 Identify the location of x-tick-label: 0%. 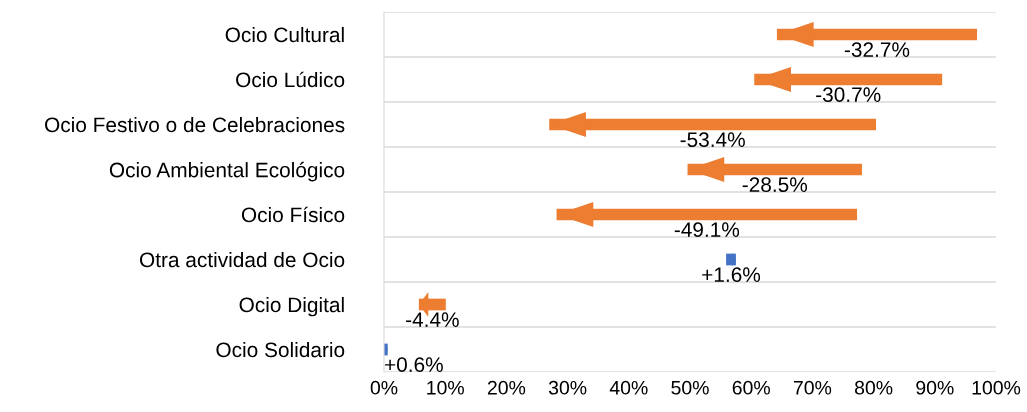
(384, 387).